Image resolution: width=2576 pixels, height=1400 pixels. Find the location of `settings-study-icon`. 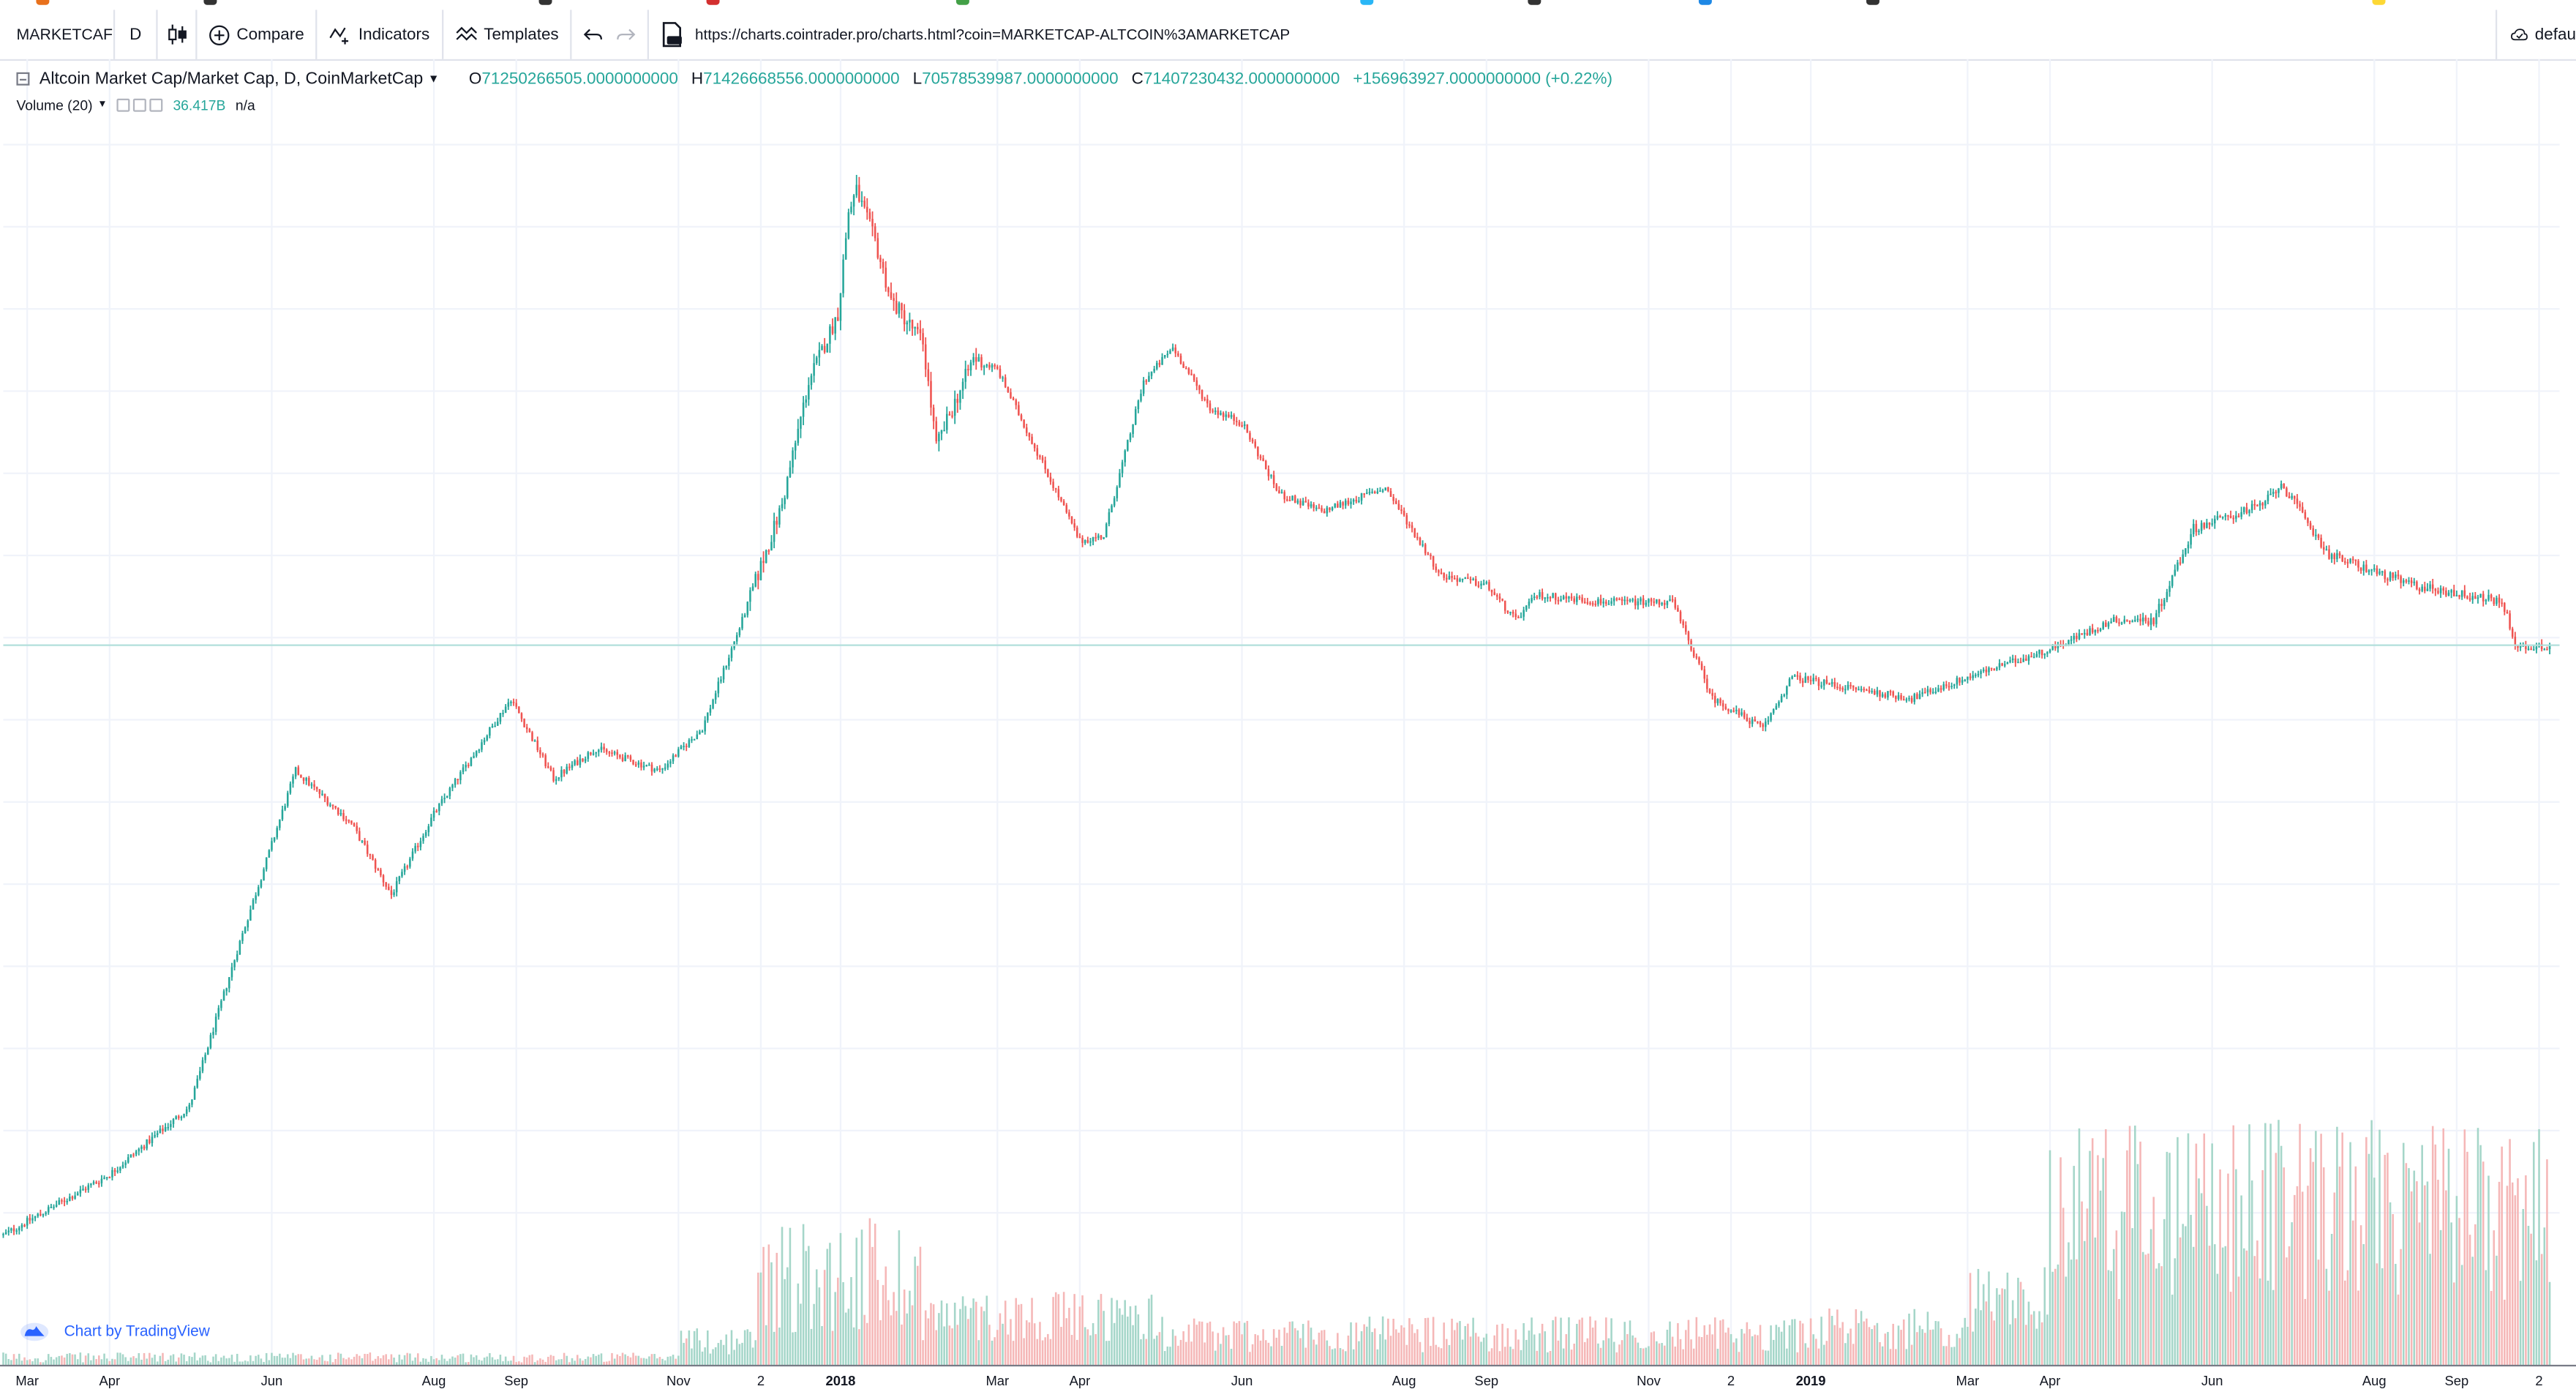

settings-study-icon is located at coordinates (140, 105).